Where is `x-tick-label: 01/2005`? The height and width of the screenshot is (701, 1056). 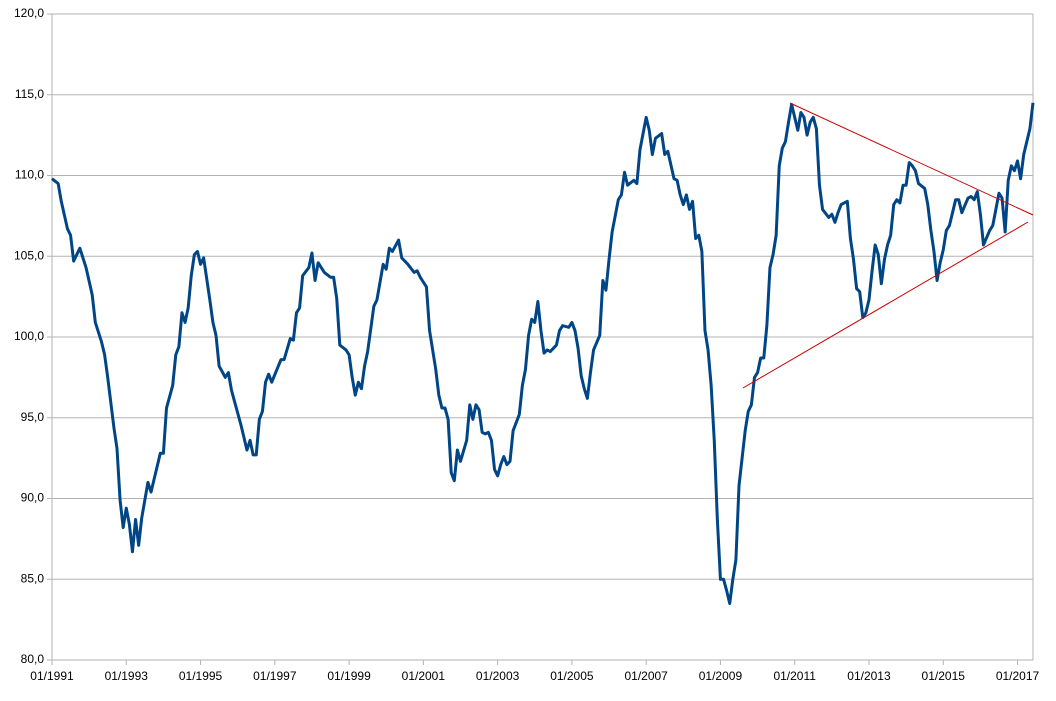
x-tick-label: 01/2005 is located at coordinates (572, 676).